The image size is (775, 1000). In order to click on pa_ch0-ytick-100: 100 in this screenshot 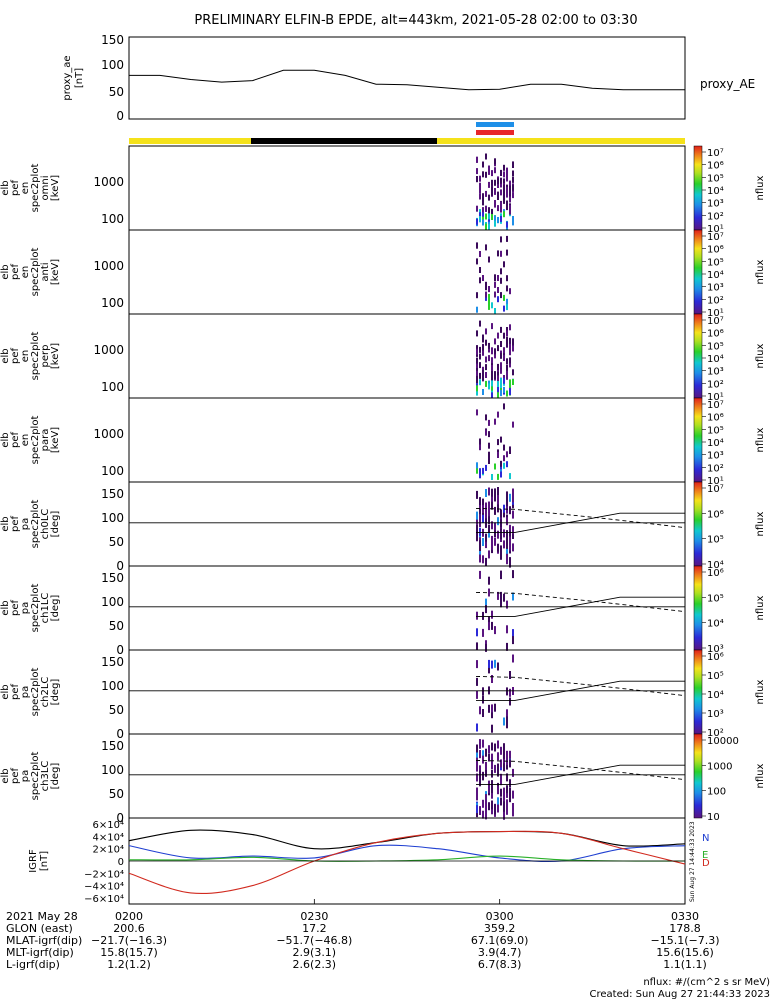, I will do `click(112, 518)`.